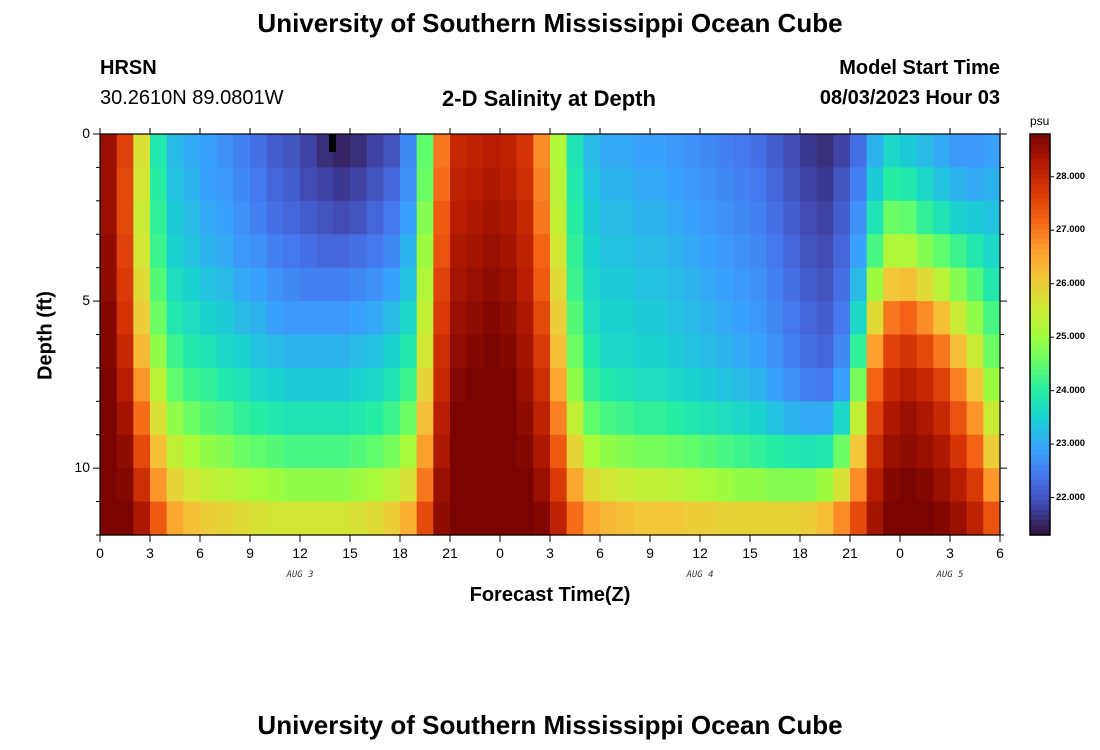 This screenshot has height=750, width=1100. What do you see at coordinates (200, 553) in the screenshot?
I see `x-tick-label: 6` at bounding box center [200, 553].